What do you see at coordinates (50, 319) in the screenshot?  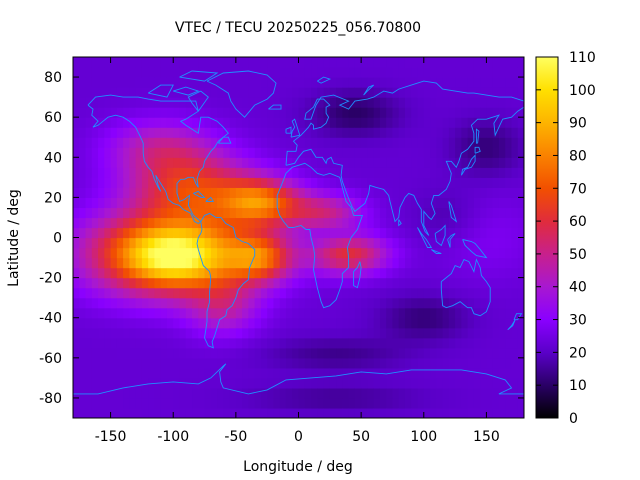 I see `y-tick-label: -40` at bounding box center [50, 319].